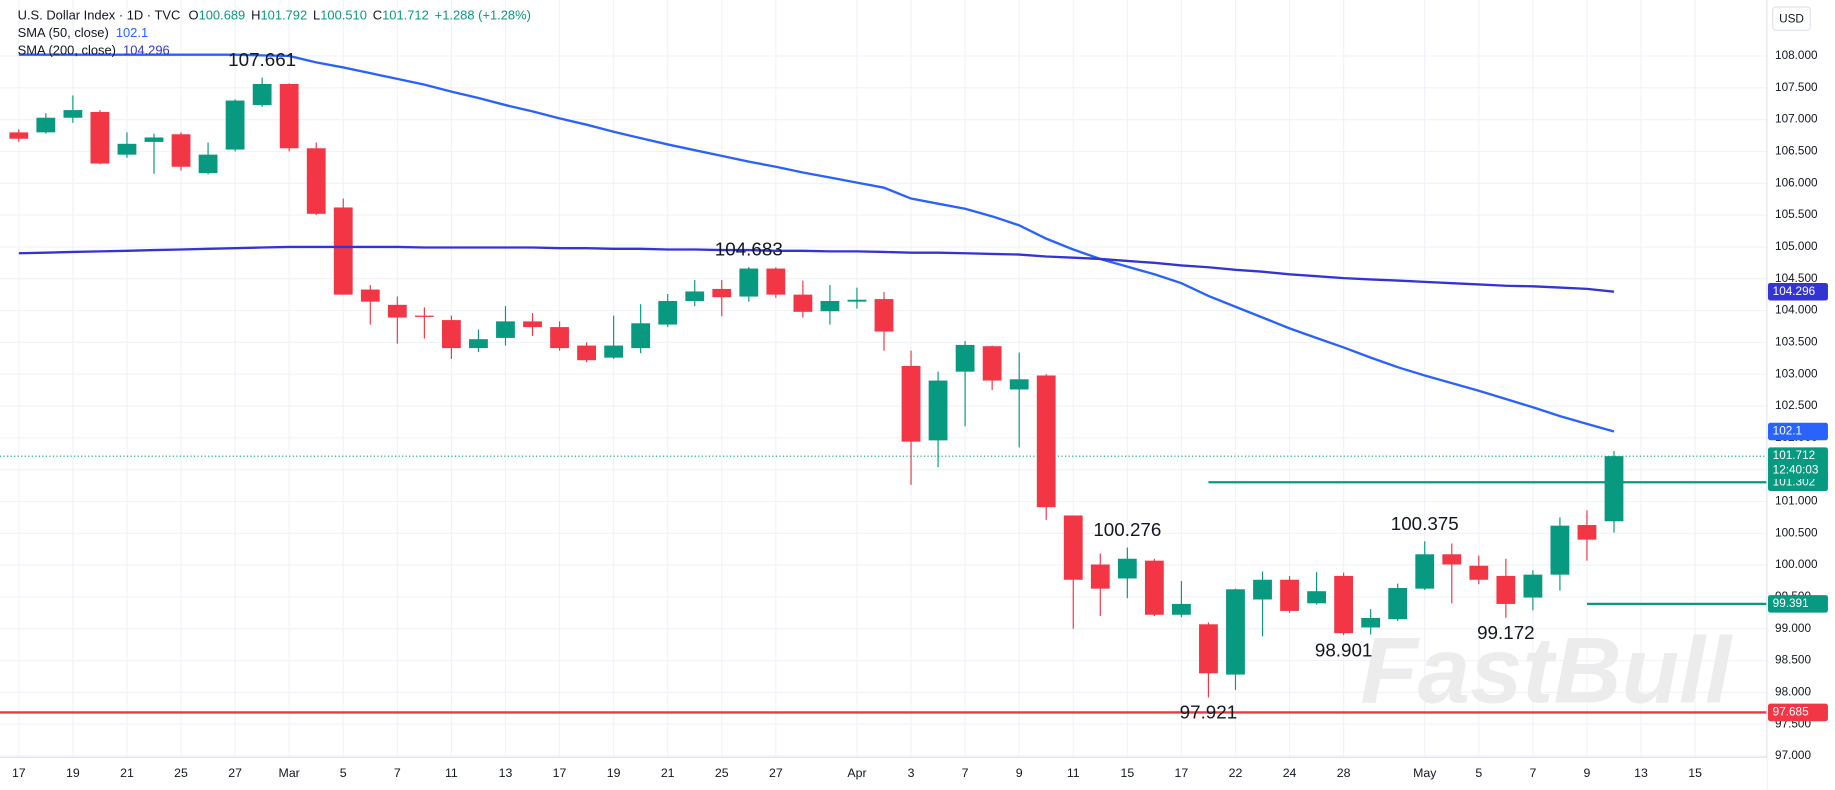 Image resolution: width=1835 pixels, height=790 pixels. Describe the element at coordinates (1796, 55) in the screenshot. I see `y-tick-label: 108.000` at that location.